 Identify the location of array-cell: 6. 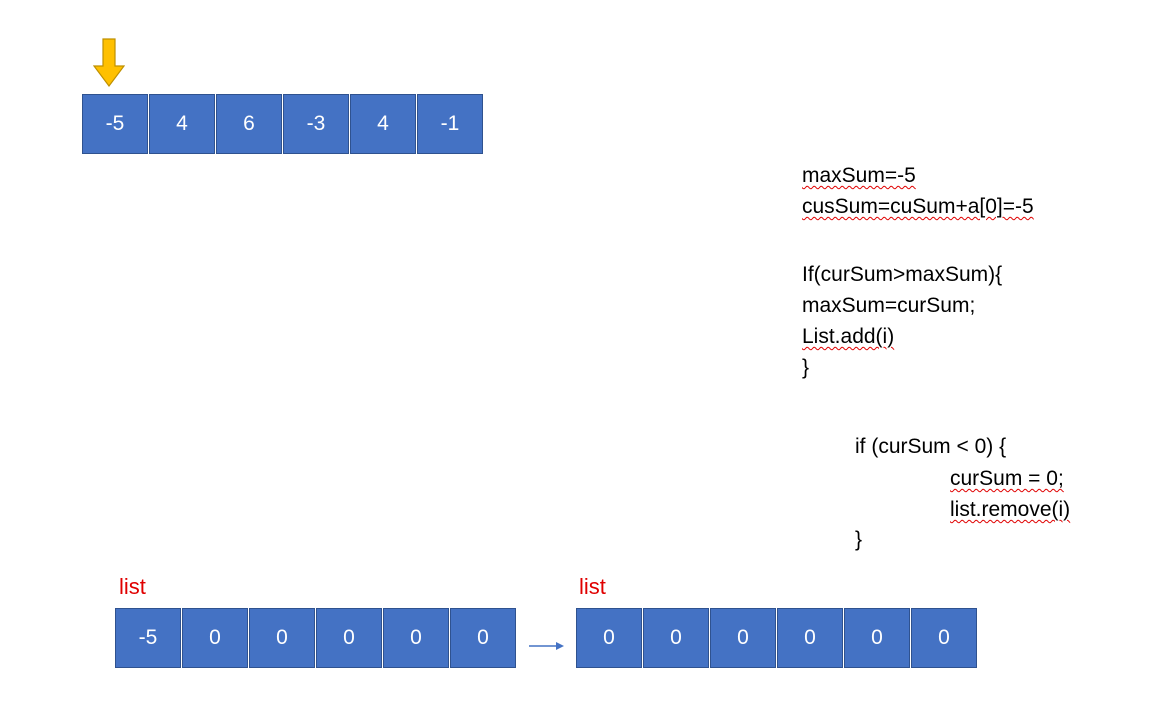
(249, 124).